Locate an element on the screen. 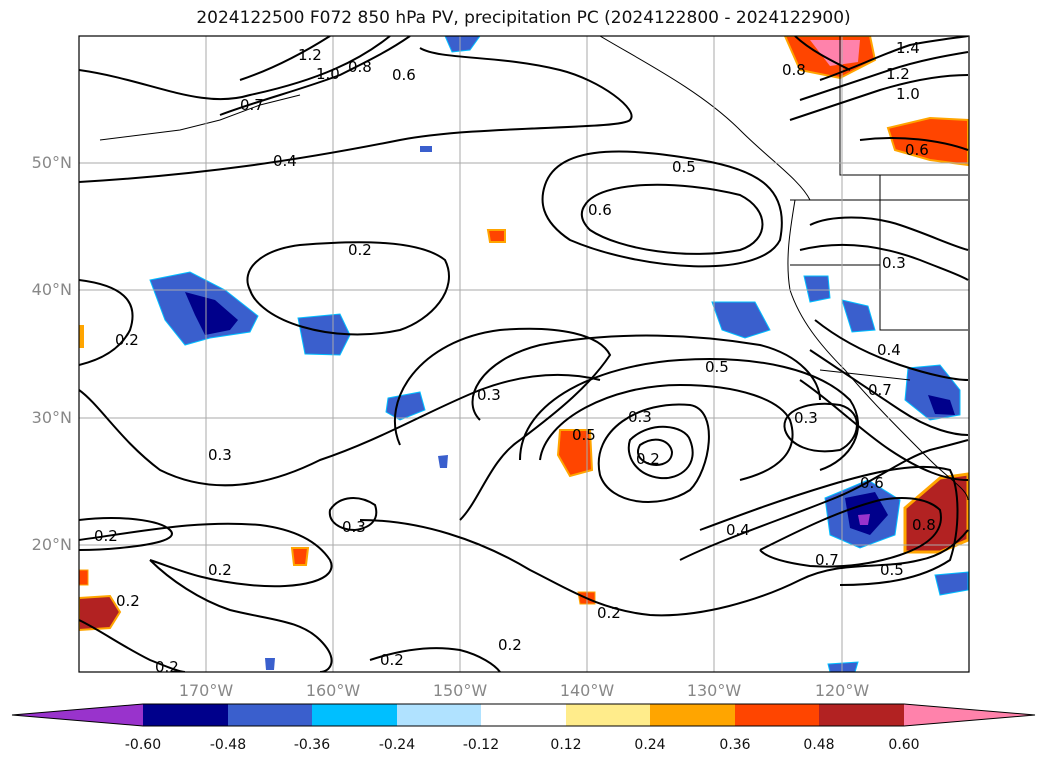 This screenshot has width=1047, height=765. colorbar-tick-label: 0.24 is located at coordinates (650, 745).